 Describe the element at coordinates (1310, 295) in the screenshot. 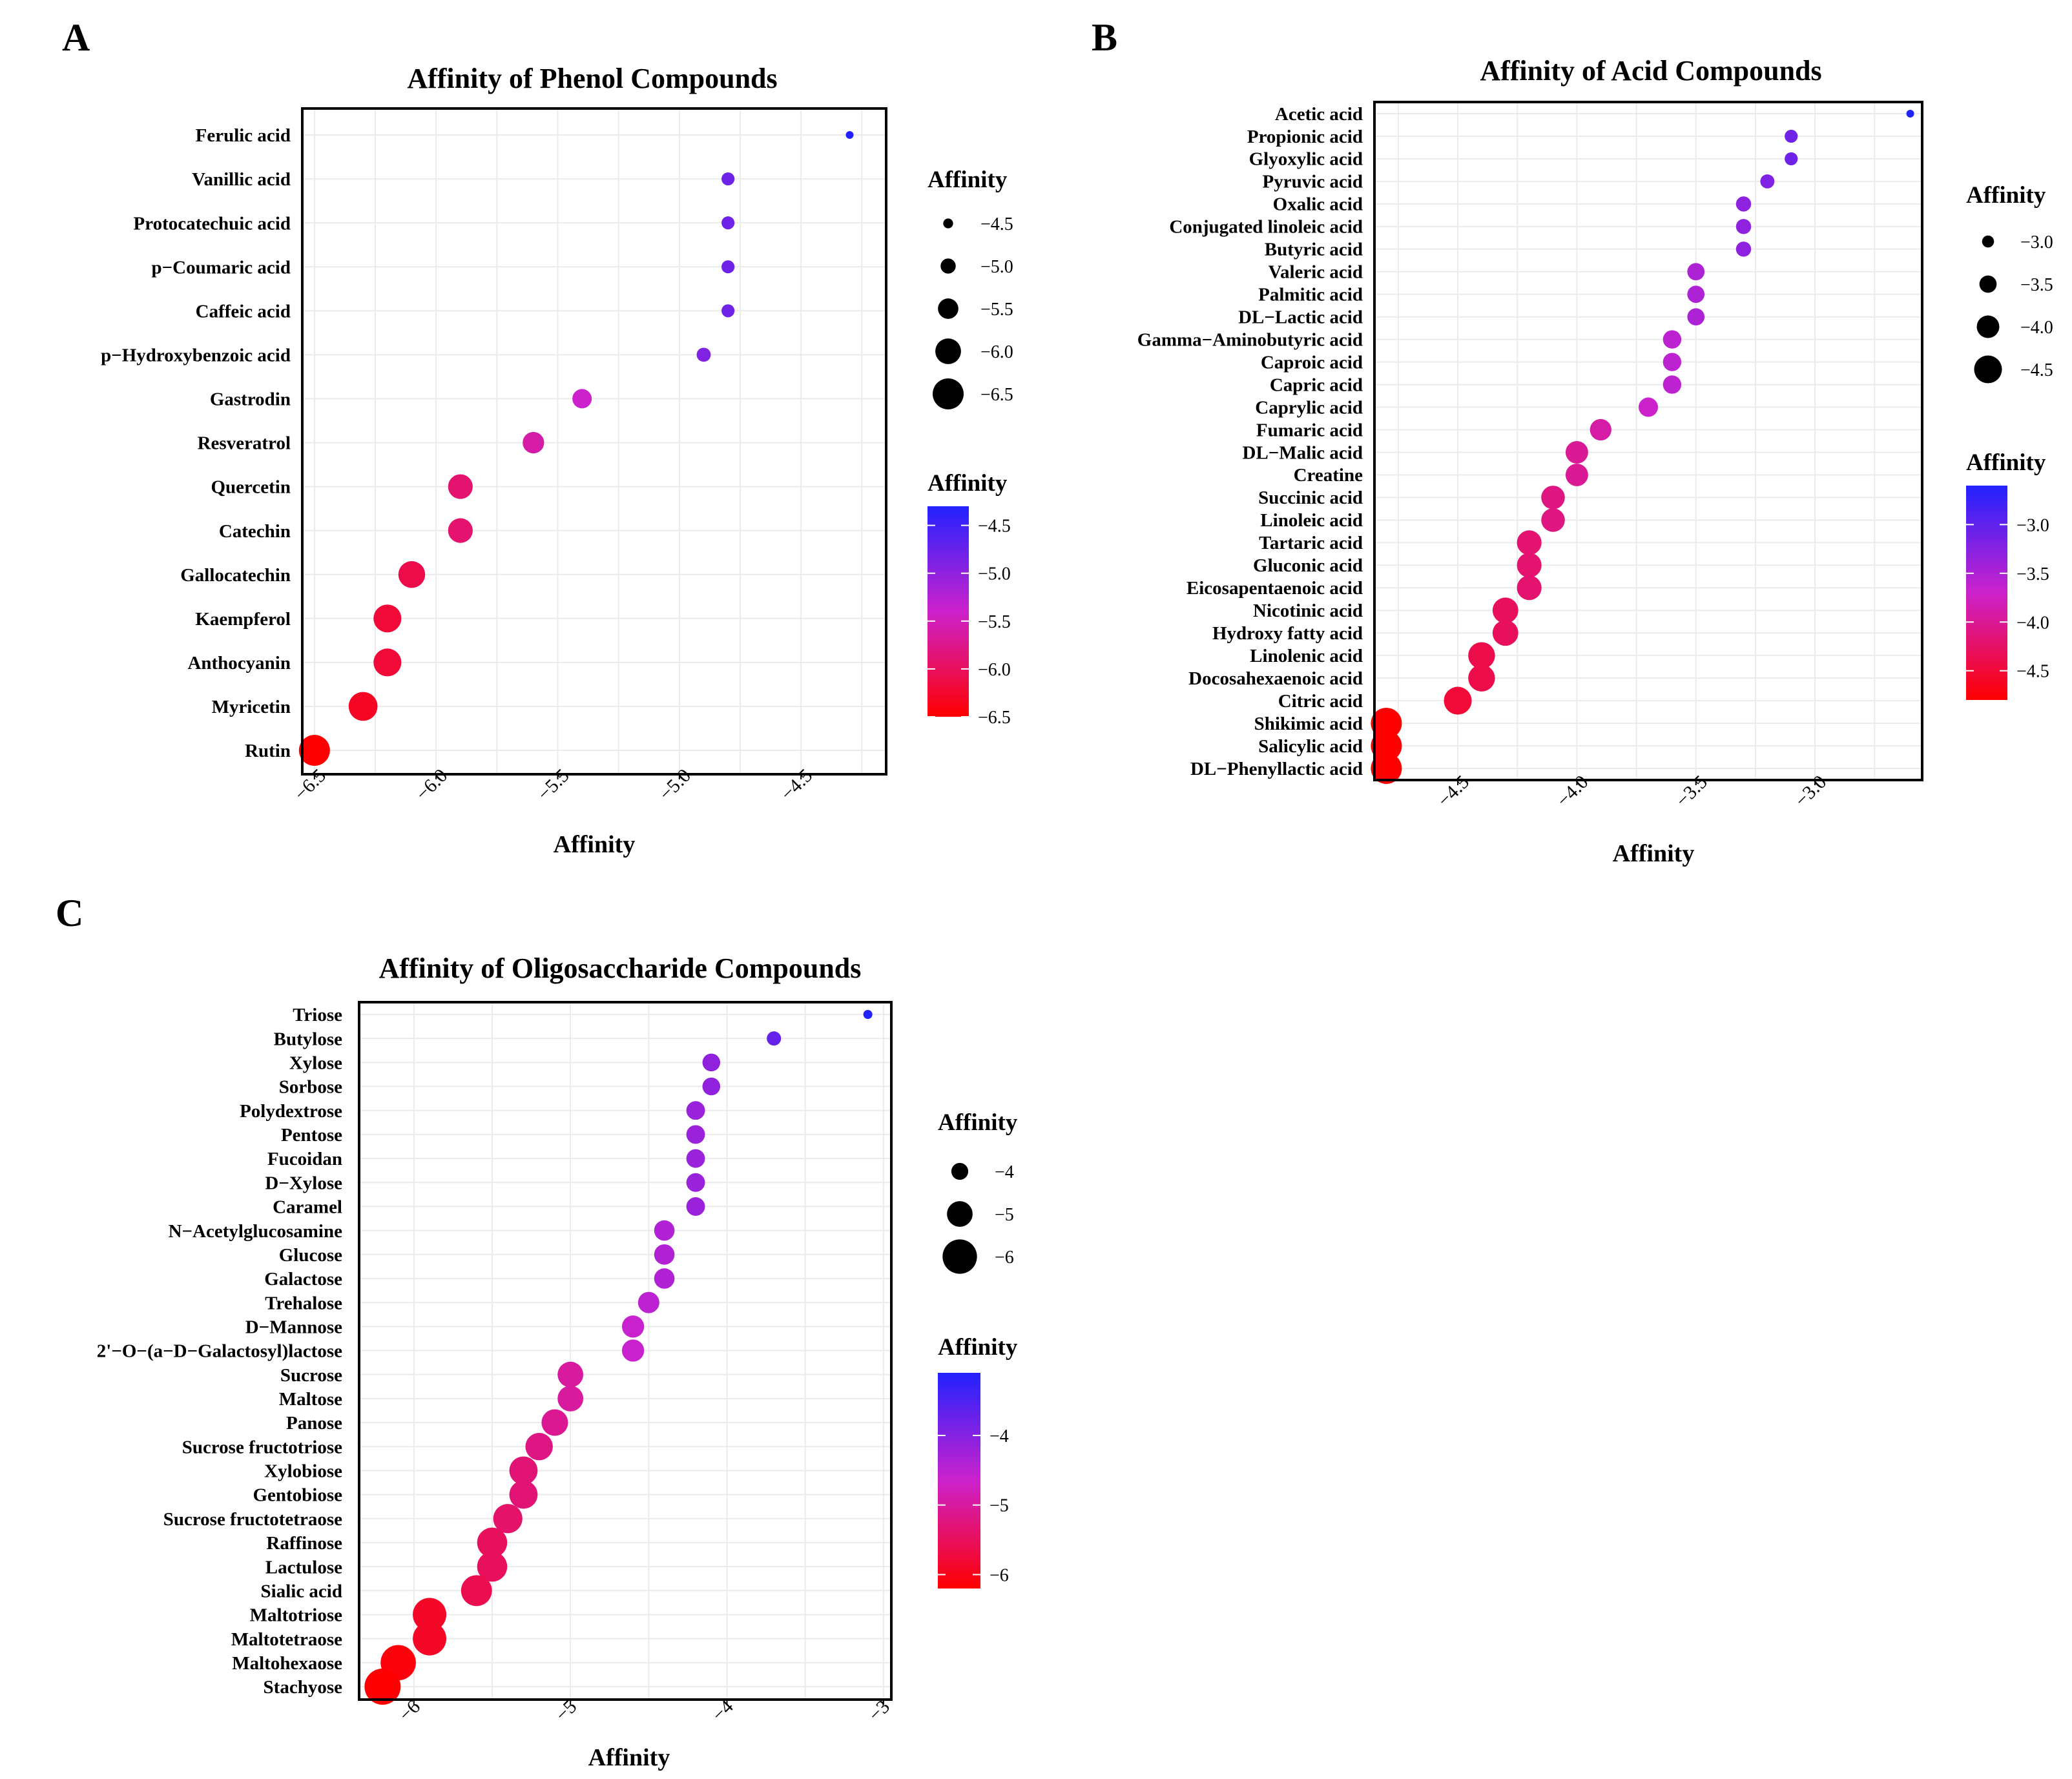

I see `category-label: Palmitic acid` at that location.